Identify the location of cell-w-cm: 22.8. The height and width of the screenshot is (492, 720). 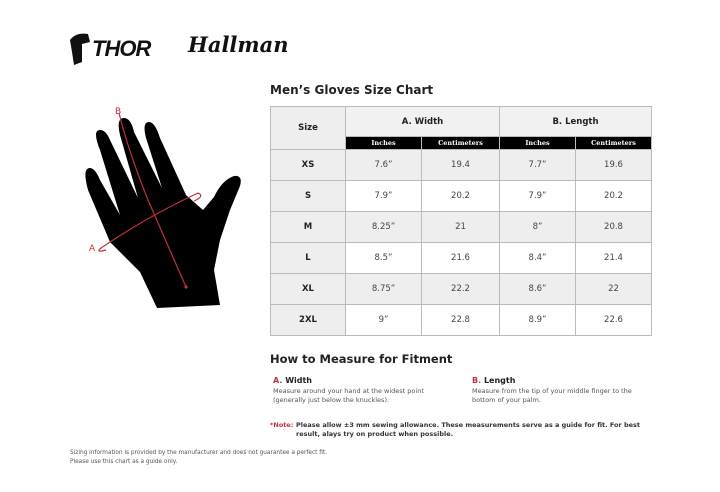
(460, 320).